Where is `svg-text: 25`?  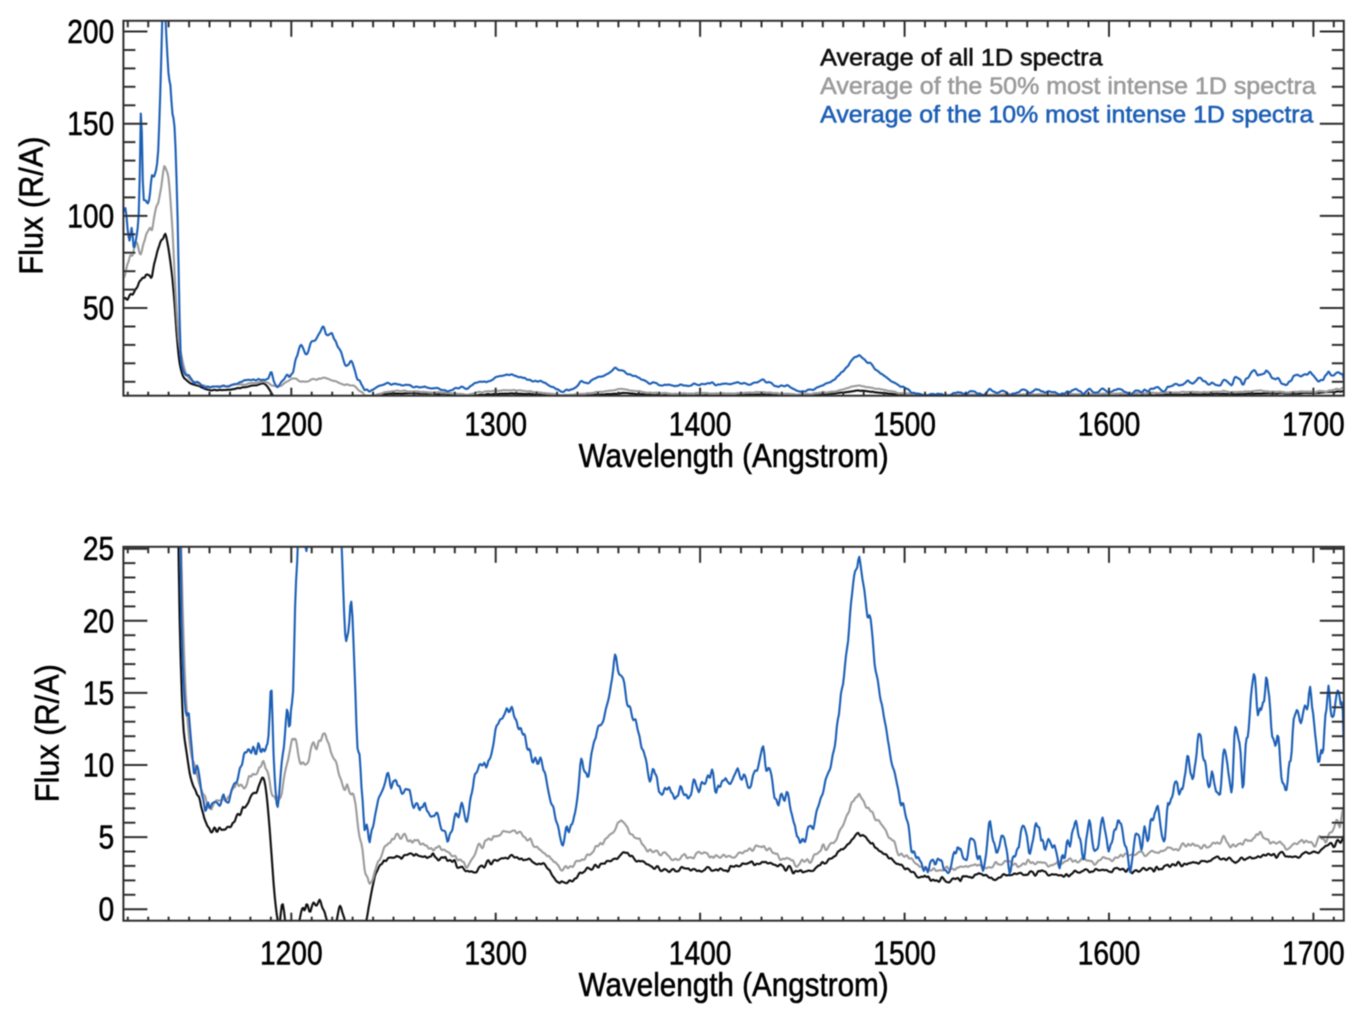 svg-text: 25 is located at coordinates (98, 548).